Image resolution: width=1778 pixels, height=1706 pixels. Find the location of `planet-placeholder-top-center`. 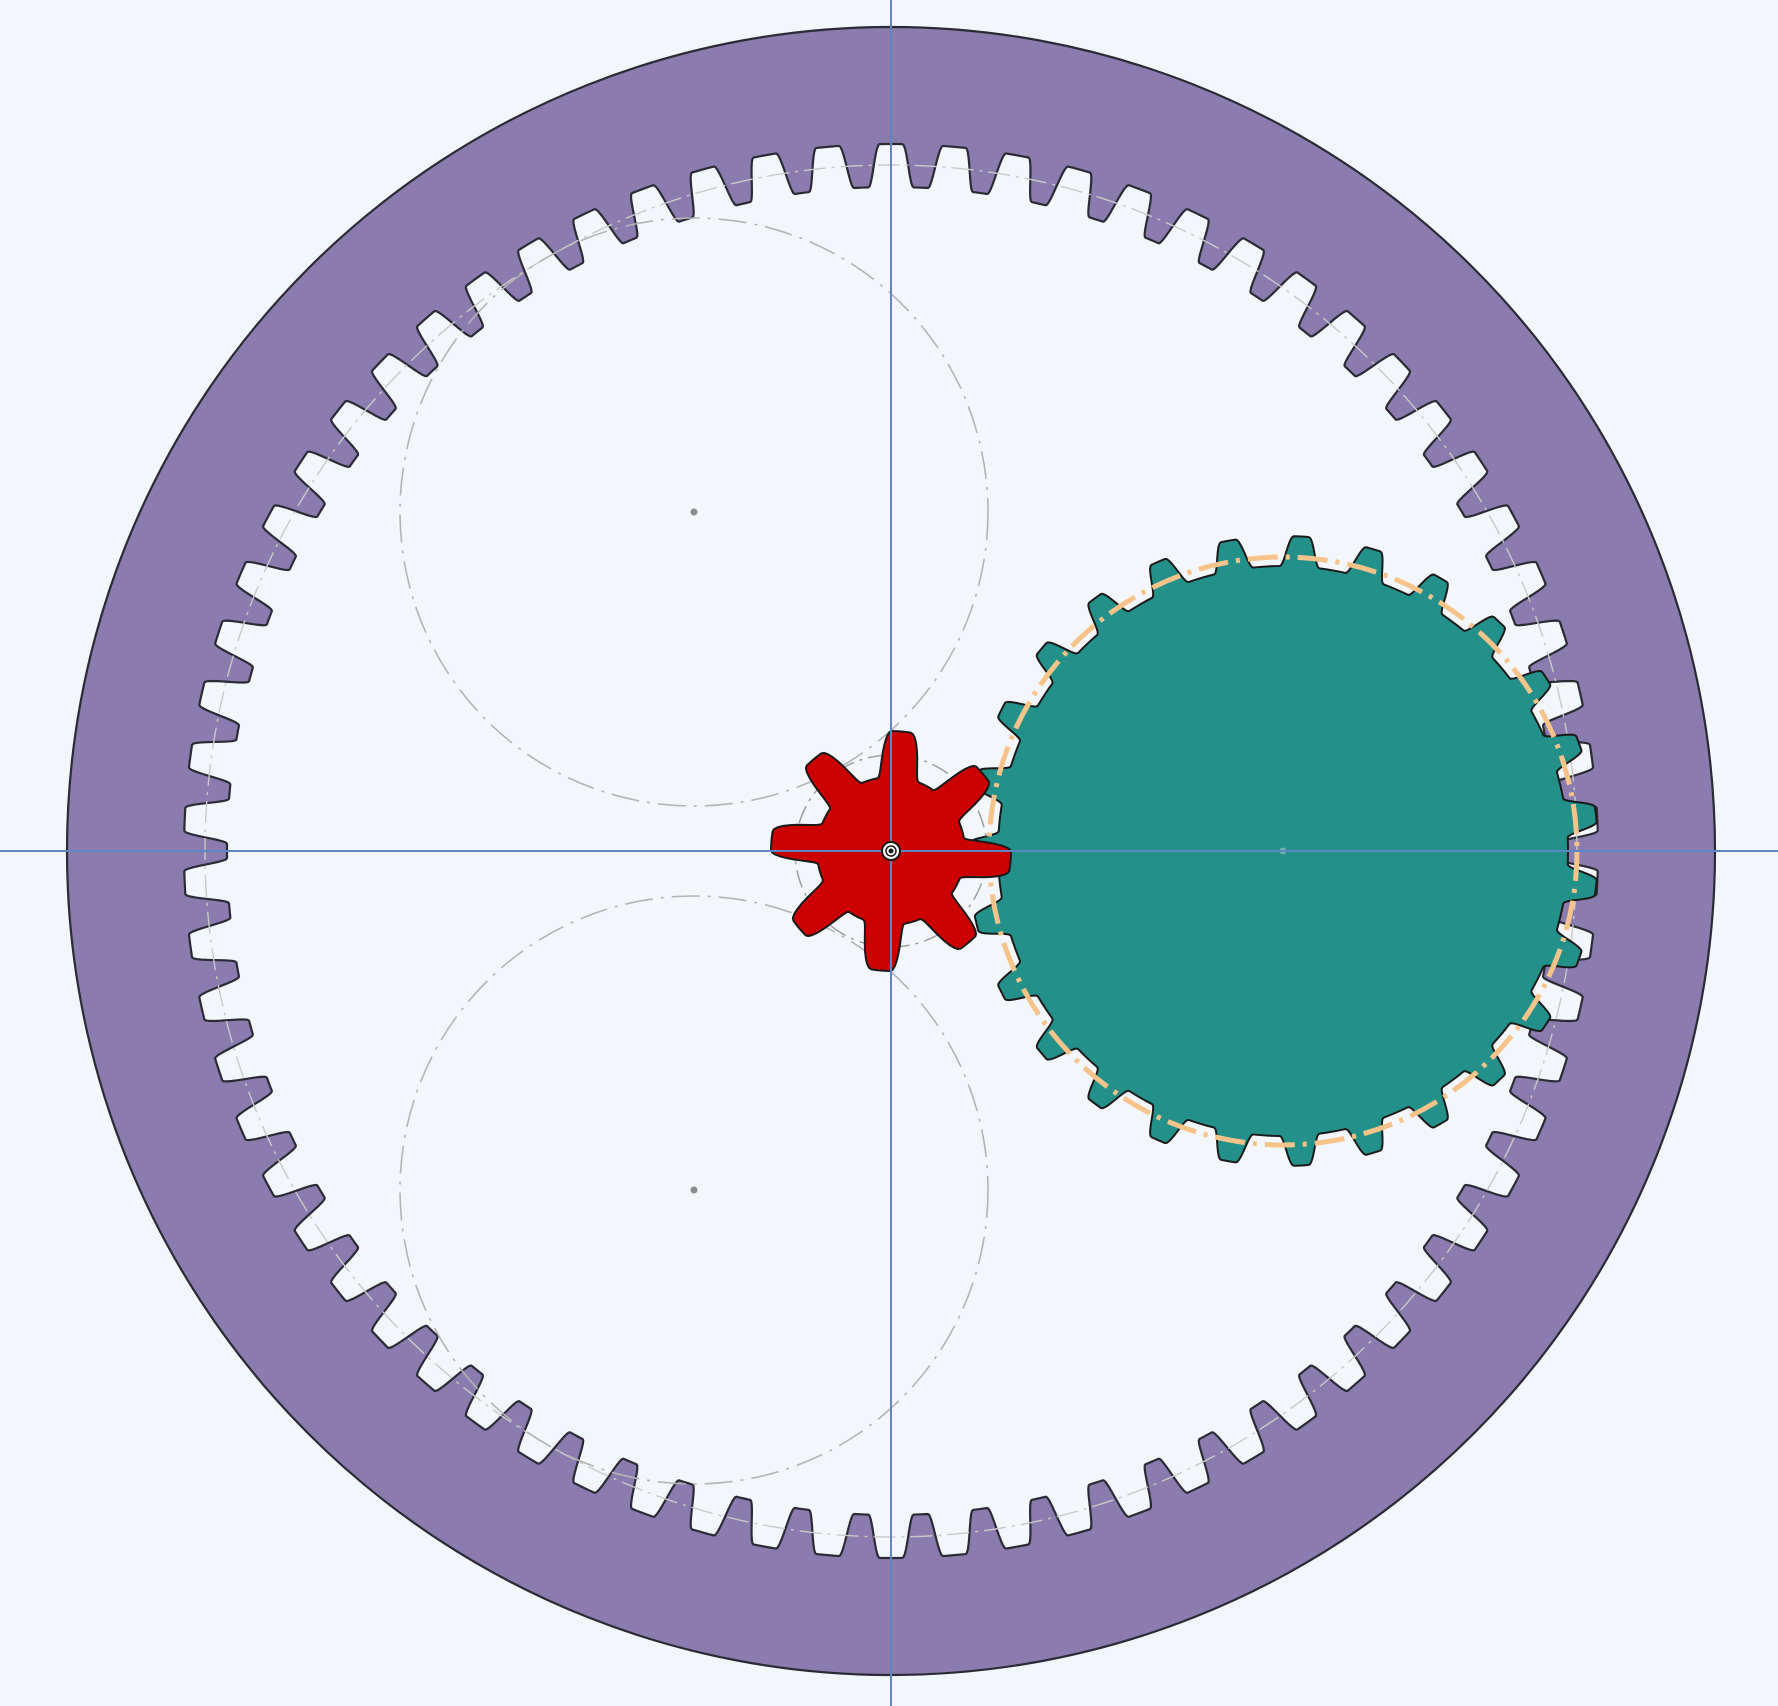

planet-placeholder-top-center is located at coordinates (694, 512).